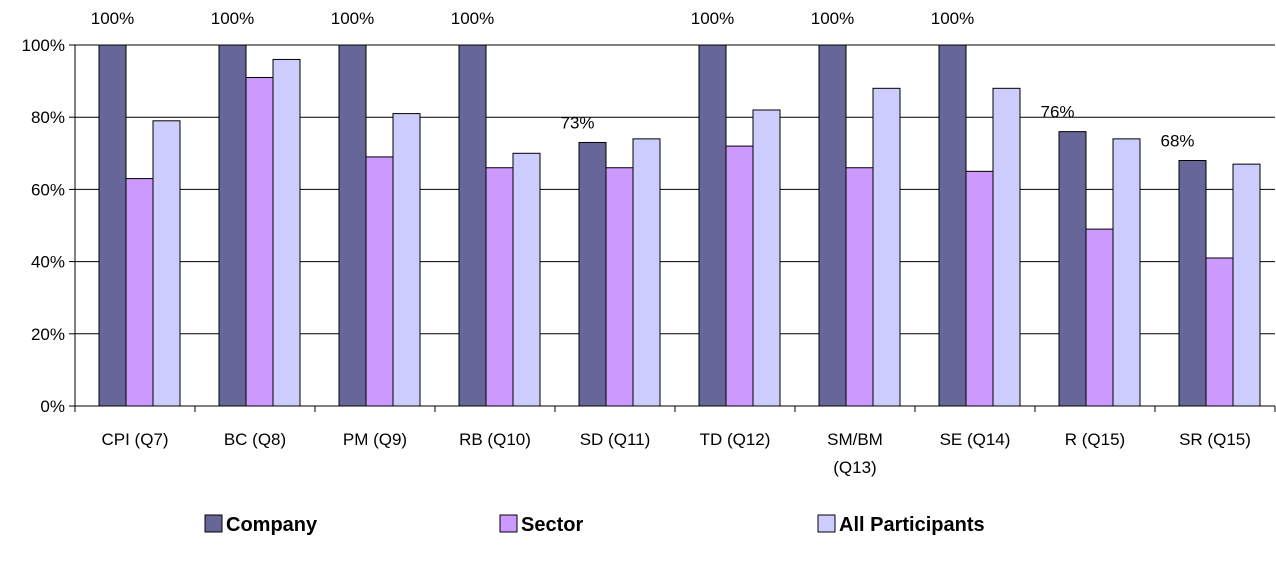 Image resolution: width=1276 pixels, height=569 pixels. I want to click on y-tick-label: 60%, so click(48, 189).